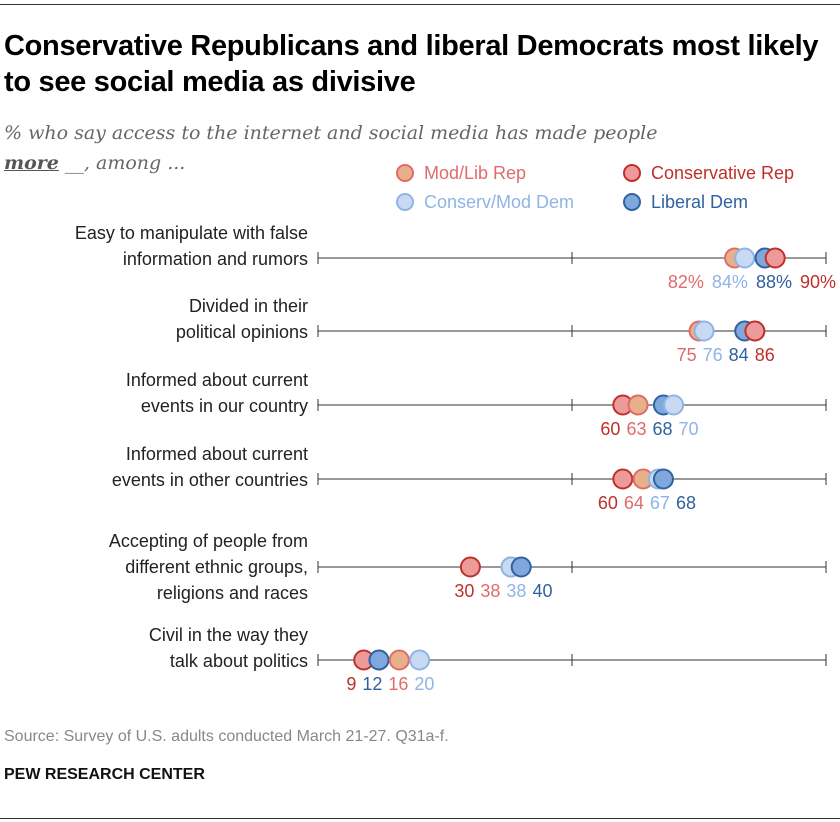 The image size is (840, 822). I want to click on legend-label: Conserv/Mod Dem, so click(499, 202).